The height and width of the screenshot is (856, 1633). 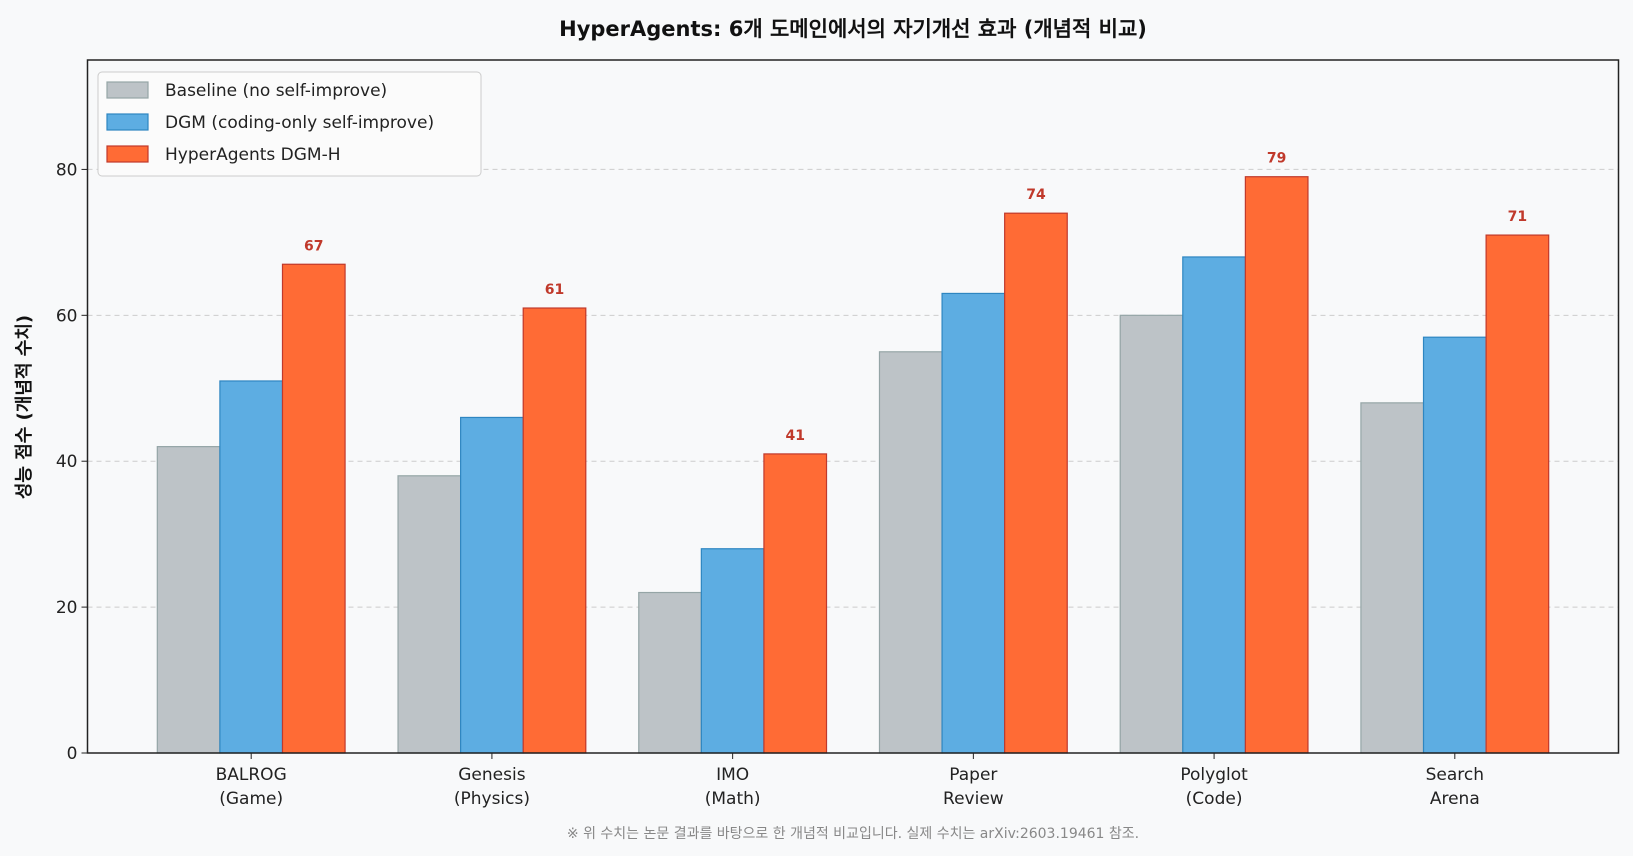 I want to click on x-tick-label: IMO (Math), so click(x=733, y=787).